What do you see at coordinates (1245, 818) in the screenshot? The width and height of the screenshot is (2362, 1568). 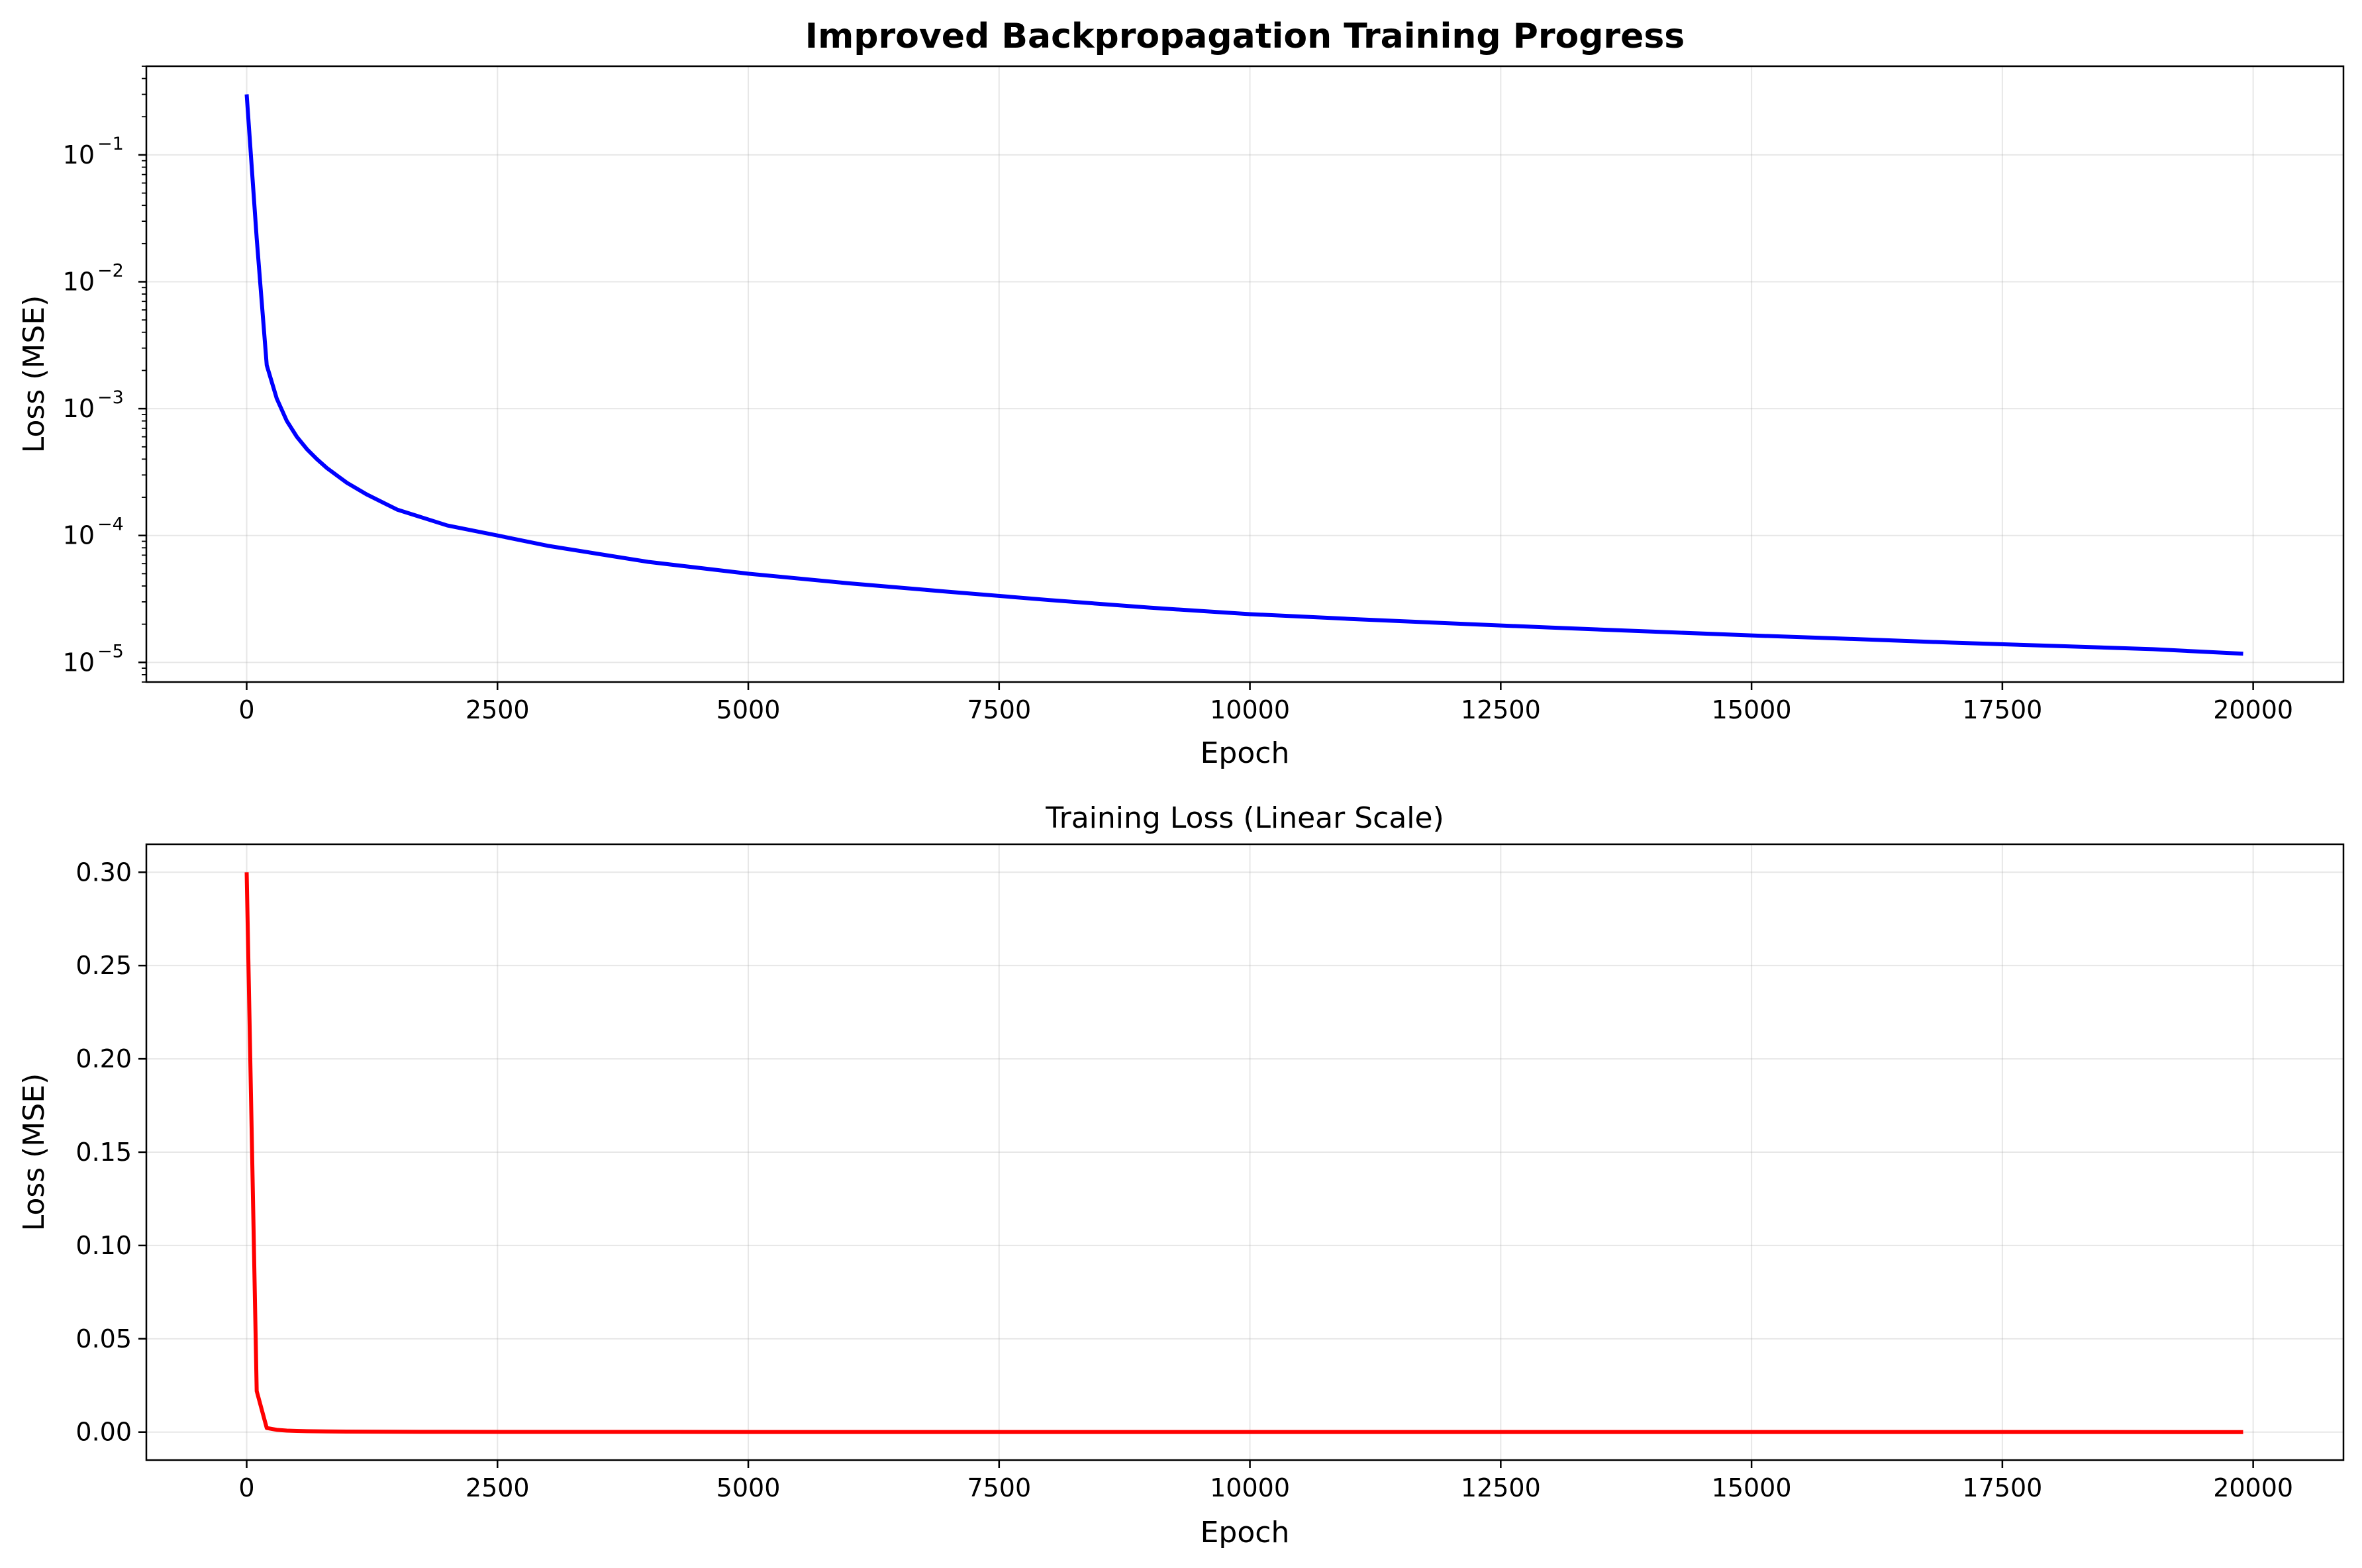 I see `chart-title: Training Loss (Linear Scale)` at bounding box center [1245, 818].